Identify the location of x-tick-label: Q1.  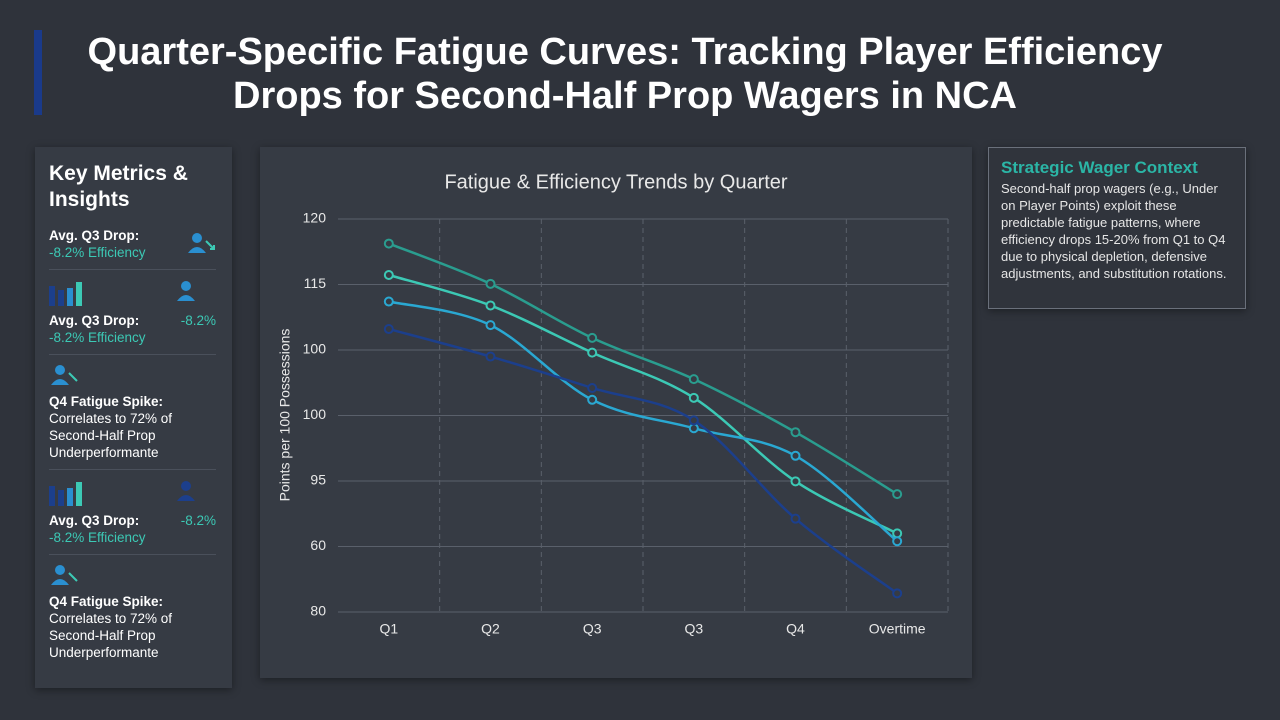
(388, 629).